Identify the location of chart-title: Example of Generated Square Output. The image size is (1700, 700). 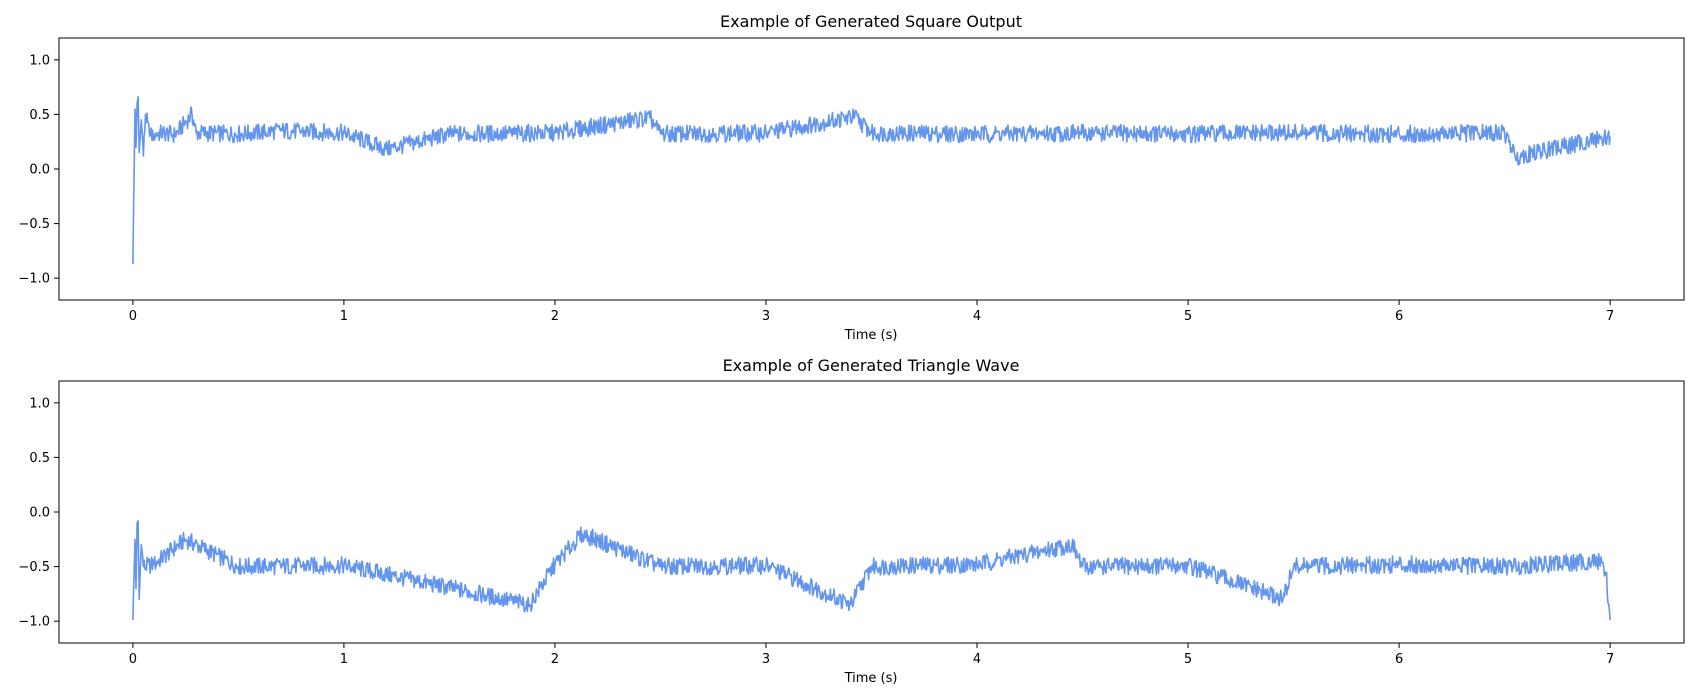
(871, 21).